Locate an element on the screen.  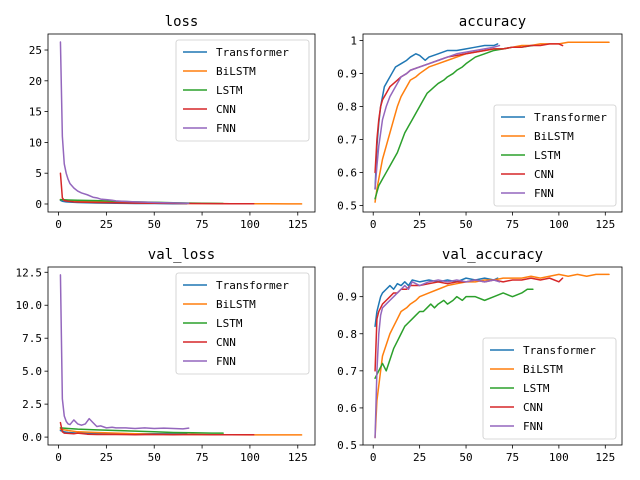
y-tick-label: 0.0 is located at coordinates (32, 437).